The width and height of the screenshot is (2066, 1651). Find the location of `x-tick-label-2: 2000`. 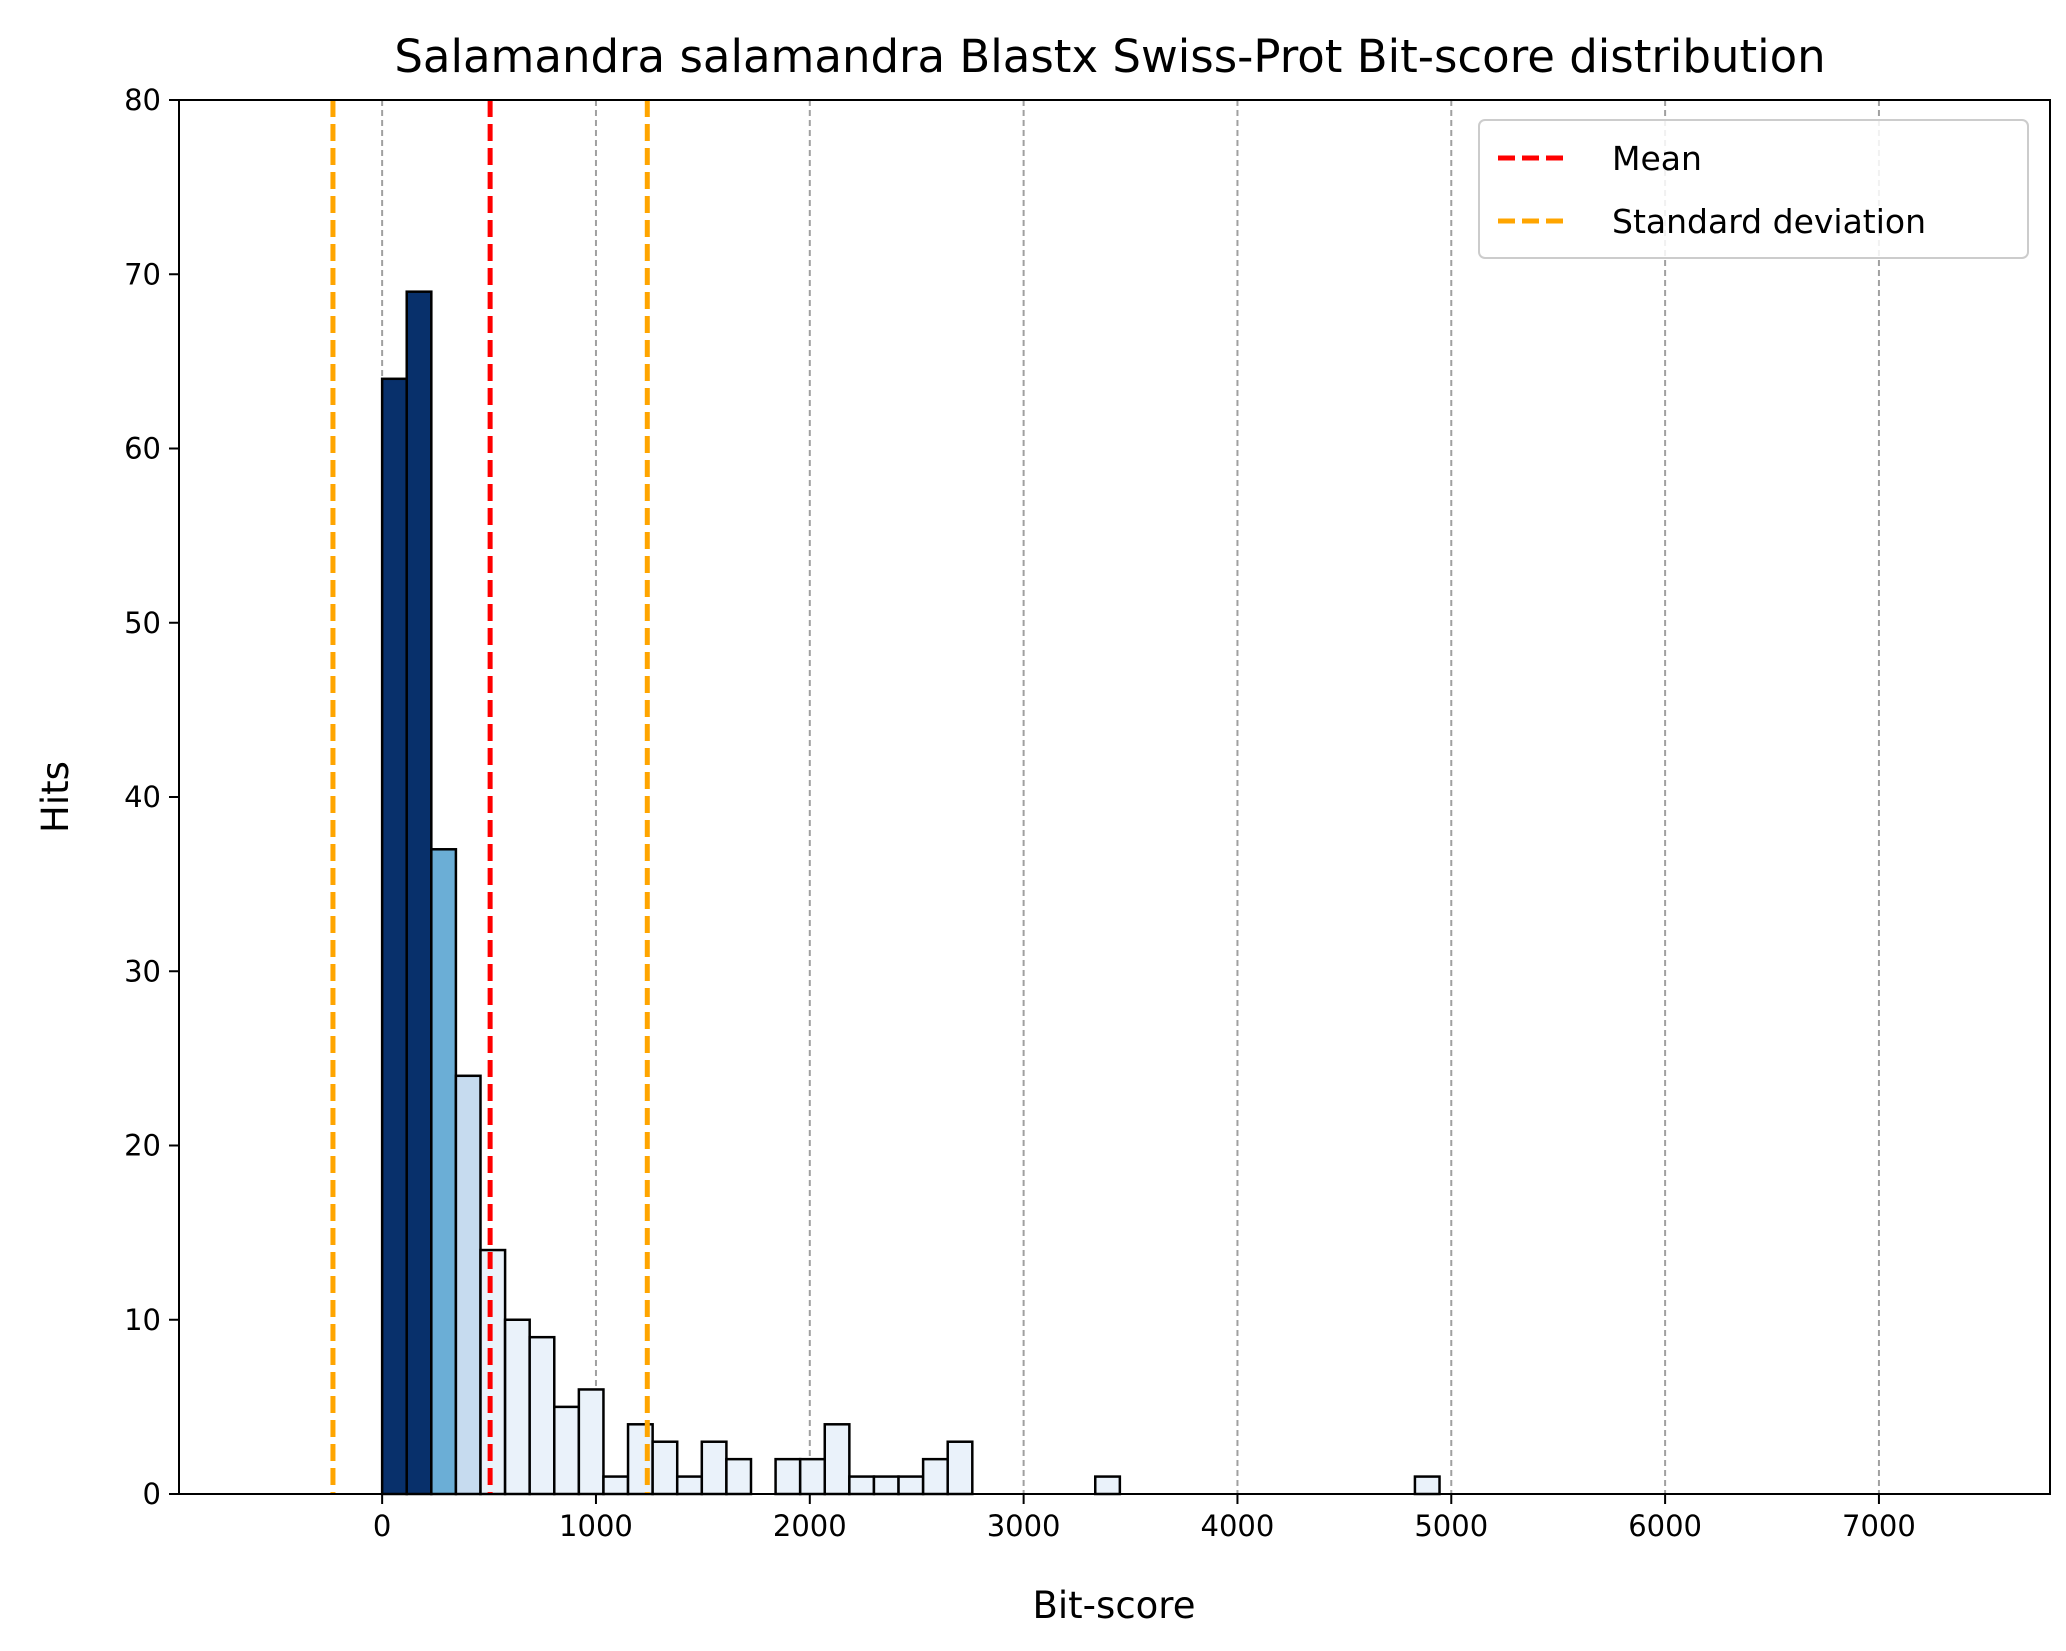

x-tick-label-2: 2000 is located at coordinates (810, 1526).